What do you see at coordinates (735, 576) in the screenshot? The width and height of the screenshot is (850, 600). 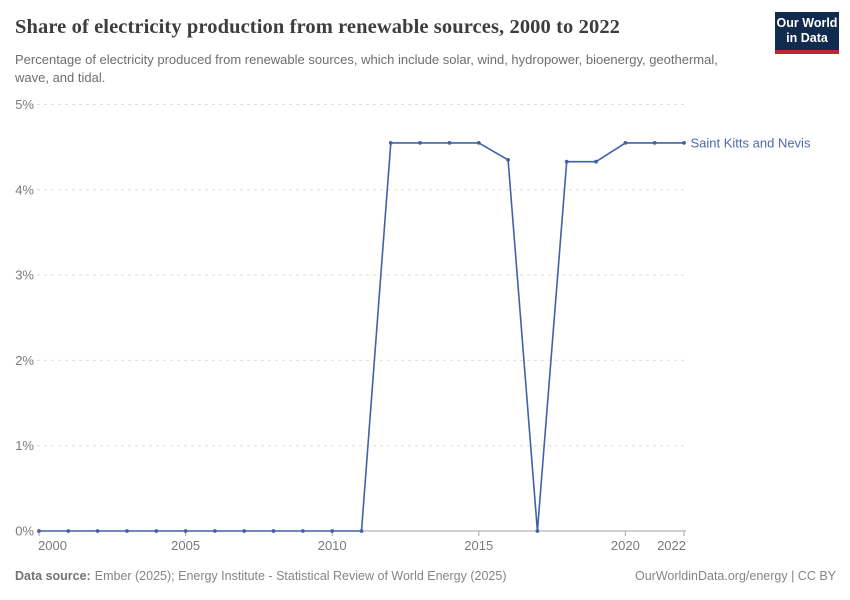 I see `credit-note: OurWorldinData.org/energy | CC BY` at bounding box center [735, 576].